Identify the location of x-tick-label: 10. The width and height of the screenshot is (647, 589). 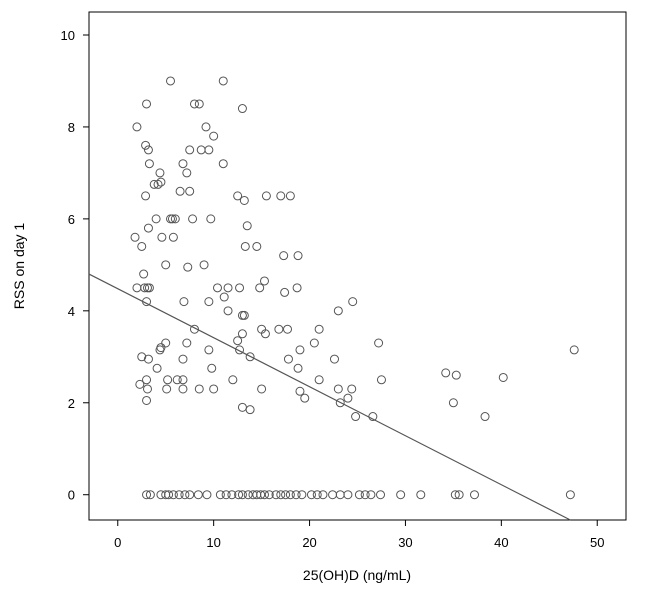
(213, 542).